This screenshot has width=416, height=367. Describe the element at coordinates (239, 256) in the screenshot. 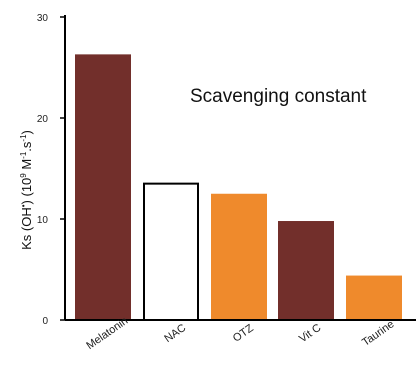

I see `bar-otz` at that location.